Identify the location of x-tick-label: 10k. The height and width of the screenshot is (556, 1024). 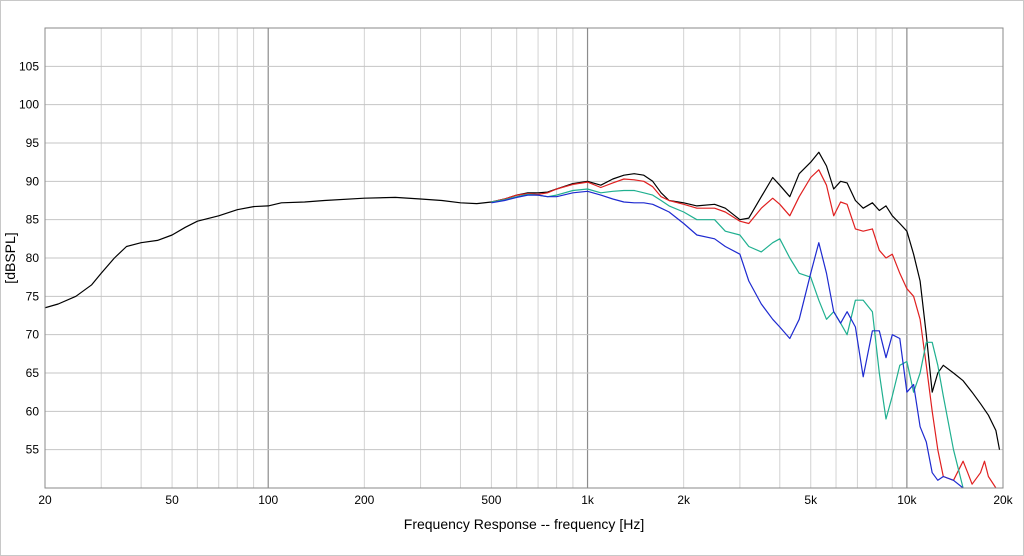
(907, 500).